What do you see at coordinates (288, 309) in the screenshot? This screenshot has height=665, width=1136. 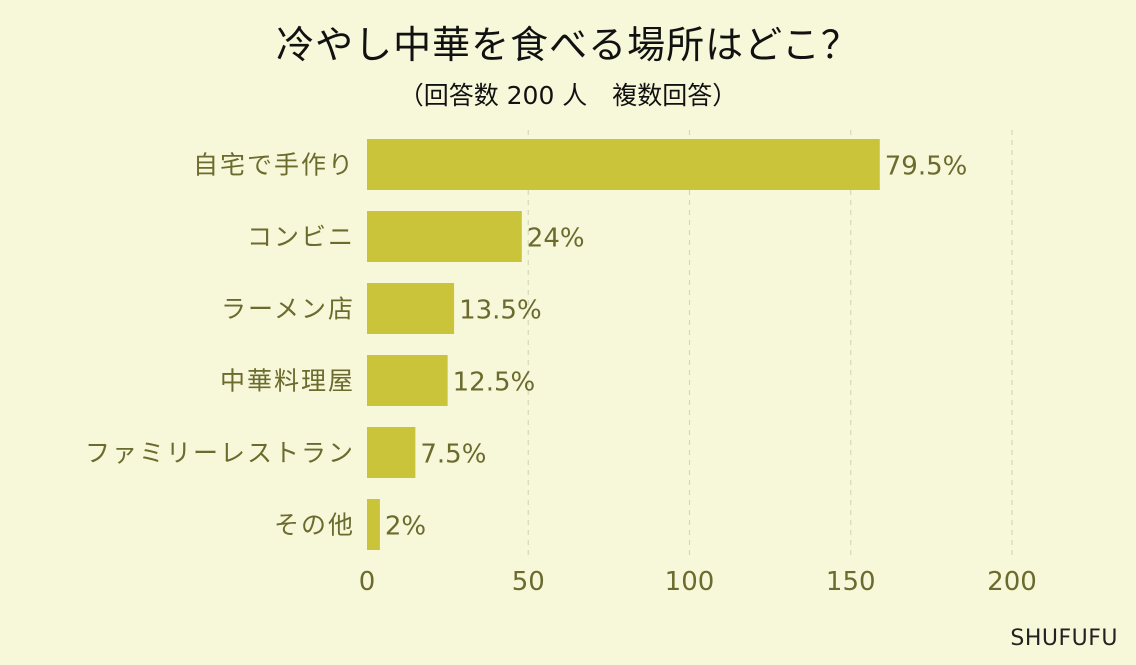 I see `category-label: ラーメン店` at bounding box center [288, 309].